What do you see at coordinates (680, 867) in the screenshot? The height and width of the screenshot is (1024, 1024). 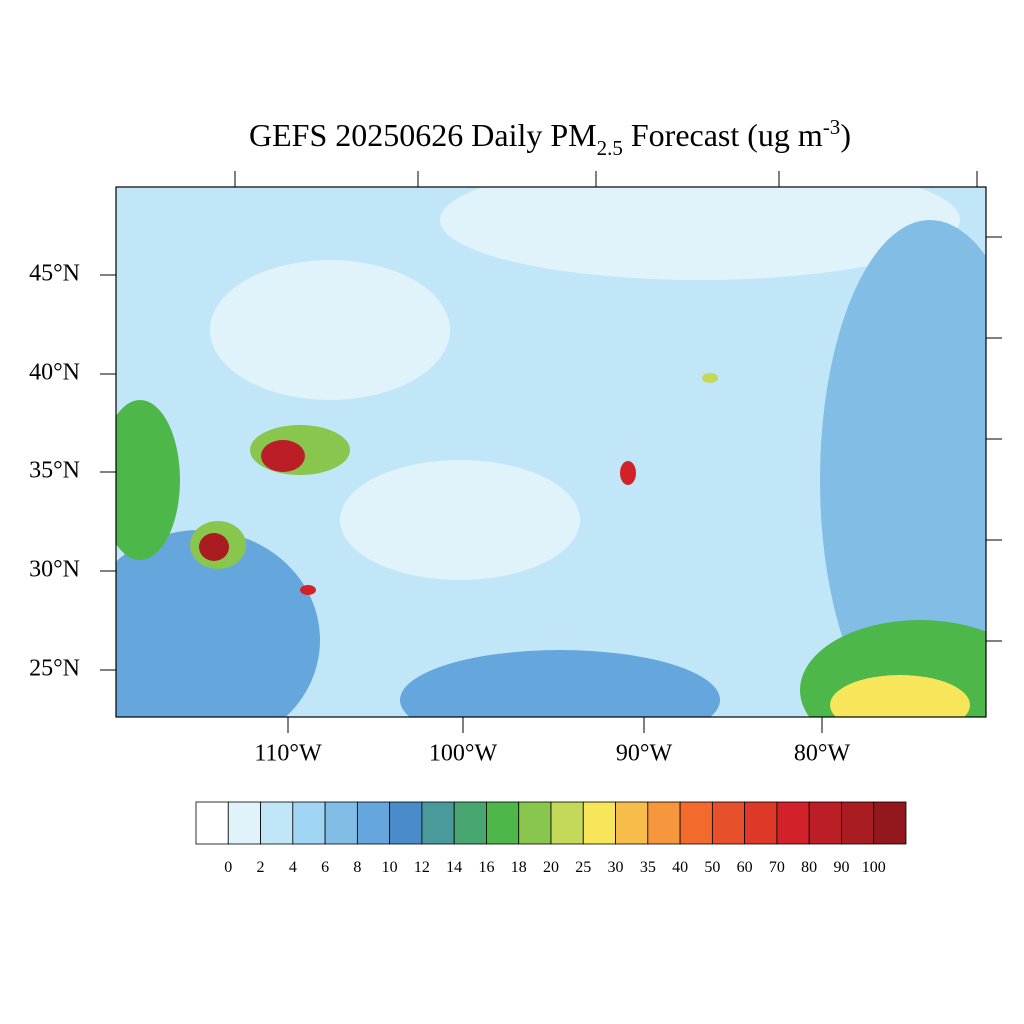 I see `colorbar-label: 40` at bounding box center [680, 867].